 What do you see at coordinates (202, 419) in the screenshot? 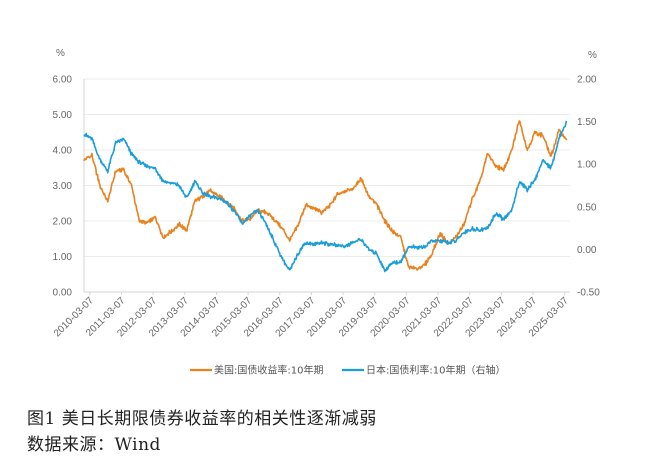
I see `figure-caption: 图1 美日长期限债券收益率的相关性逐渐减弱` at bounding box center [202, 419].